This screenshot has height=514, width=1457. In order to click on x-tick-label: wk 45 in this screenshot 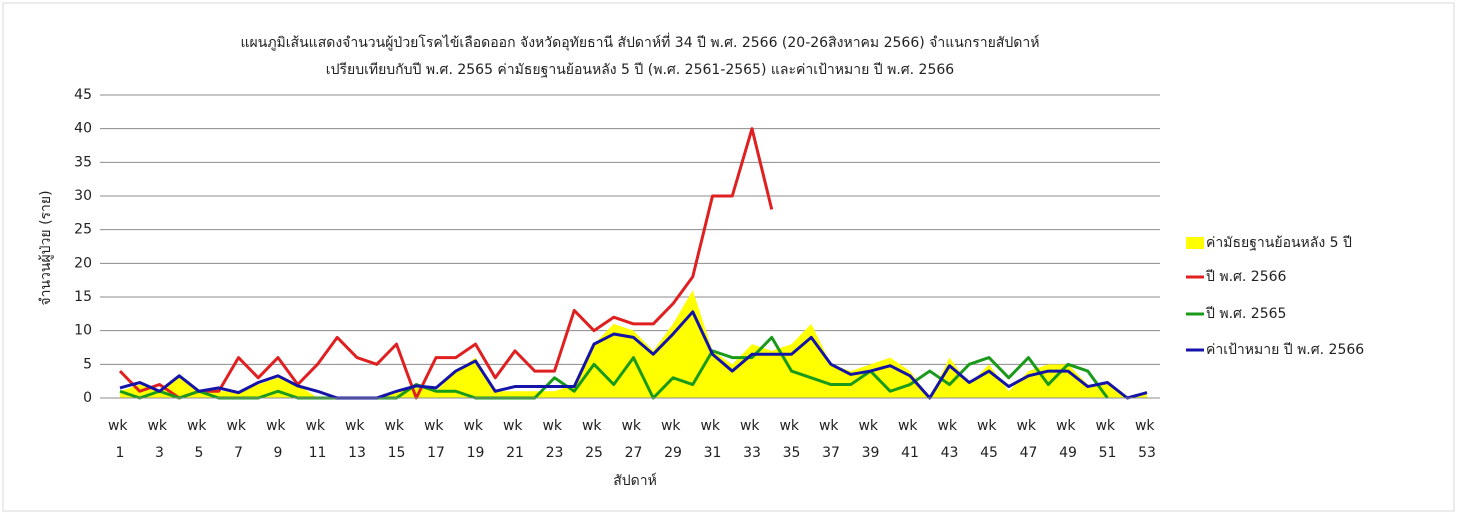, I will do `click(989, 439)`.